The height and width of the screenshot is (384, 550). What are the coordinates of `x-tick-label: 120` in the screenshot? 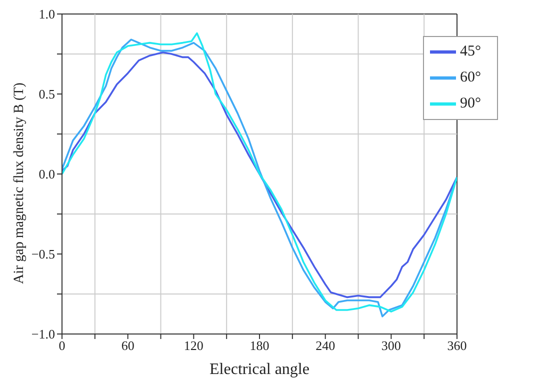 It's located at (194, 346).